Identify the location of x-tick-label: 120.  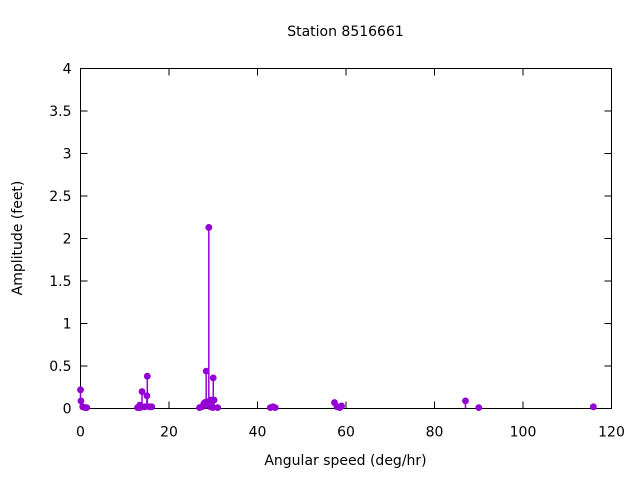
(611, 433).